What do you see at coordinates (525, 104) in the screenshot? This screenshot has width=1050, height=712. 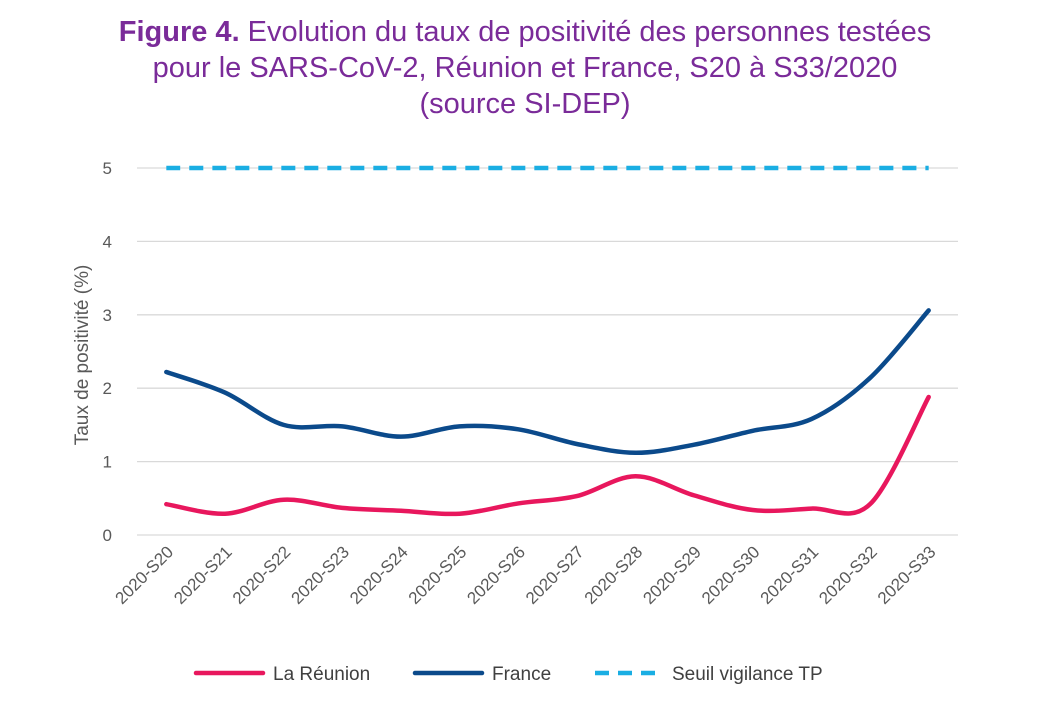 I see `title-line-3: (source SI-DEP)` at bounding box center [525, 104].